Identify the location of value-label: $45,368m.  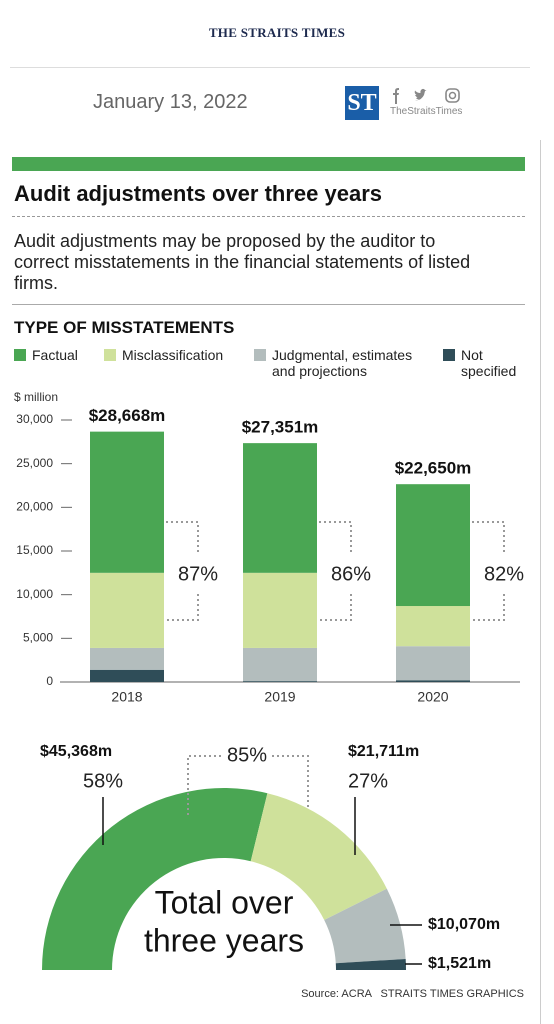
(76, 751).